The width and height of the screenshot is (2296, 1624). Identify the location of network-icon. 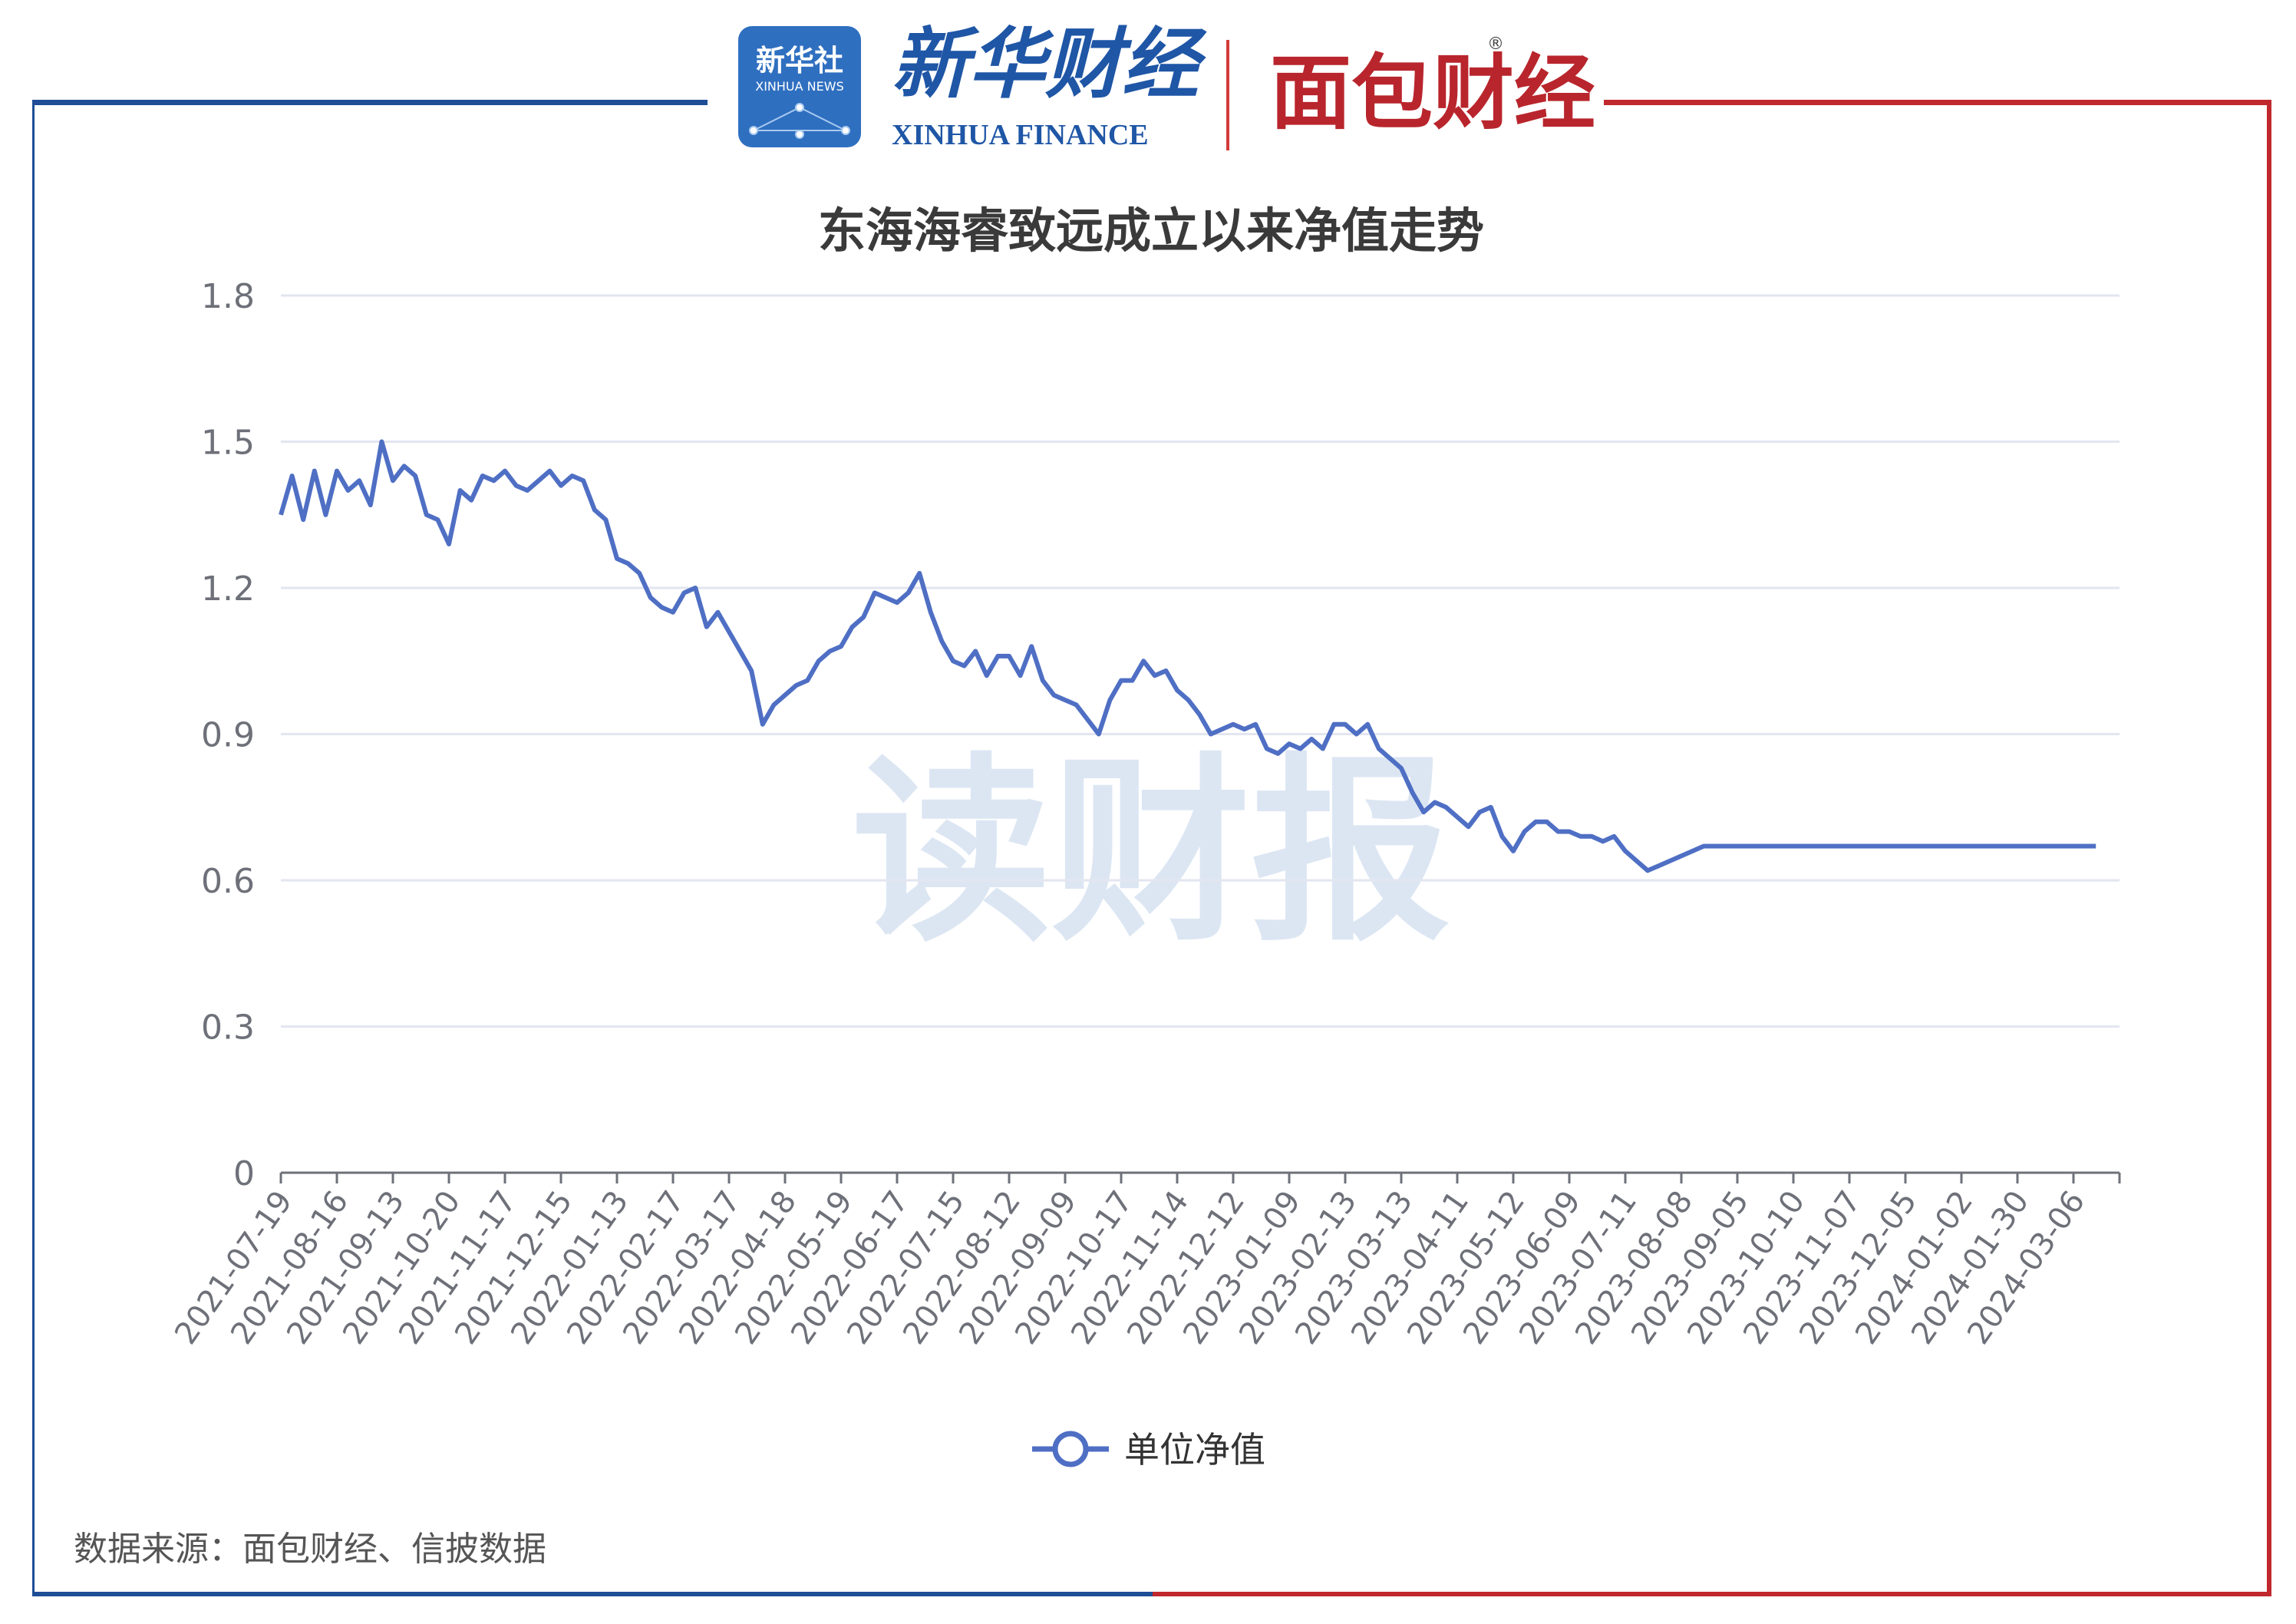
(799, 121).